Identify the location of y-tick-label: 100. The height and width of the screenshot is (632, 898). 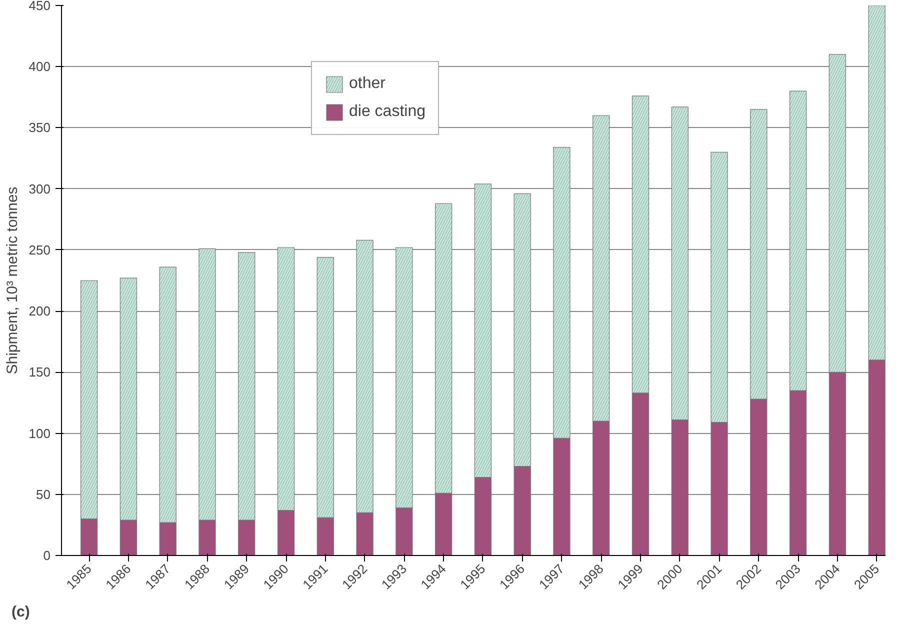
(39, 433).